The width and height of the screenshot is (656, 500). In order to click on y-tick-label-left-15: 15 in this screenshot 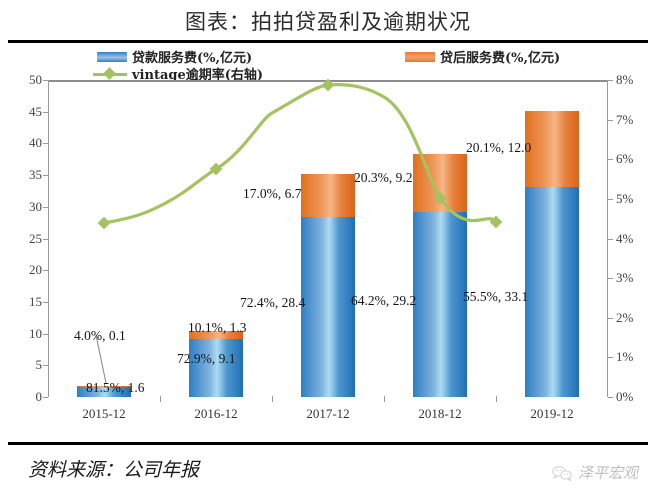, I will do `click(35, 301)`.